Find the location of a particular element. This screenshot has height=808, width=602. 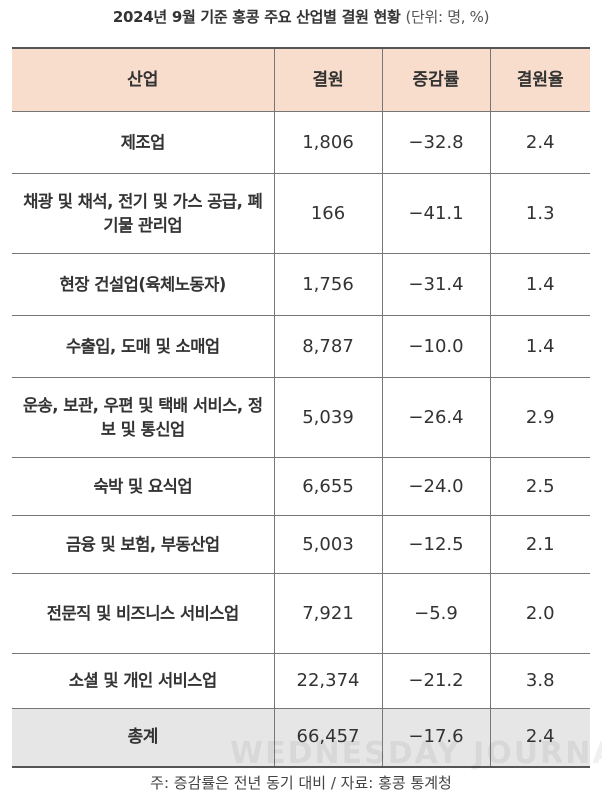

rate-cell: 2.9 is located at coordinates (539, 417).